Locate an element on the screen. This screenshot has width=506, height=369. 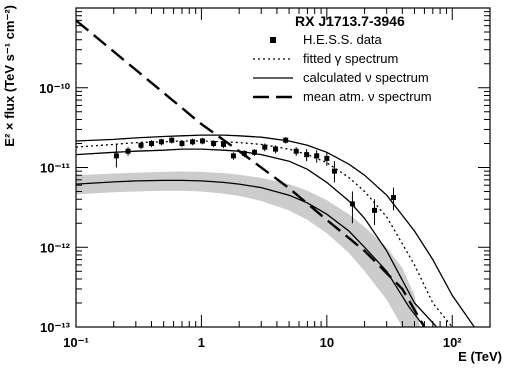
x-tick-label: 10 is located at coordinates (327, 342).